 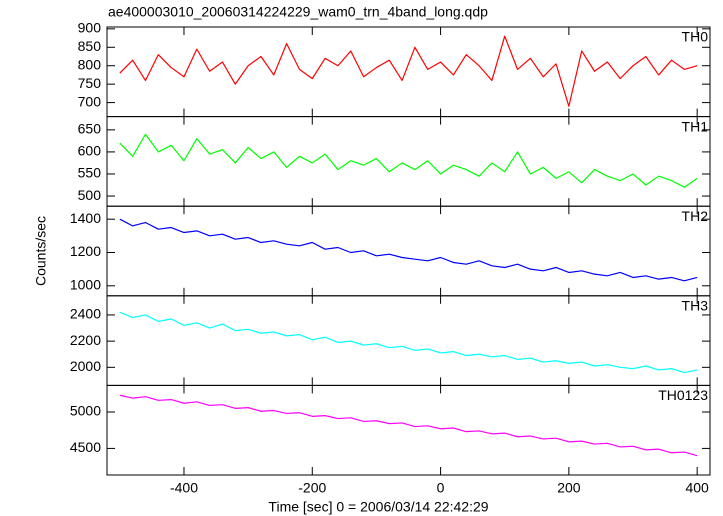 What do you see at coordinates (695, 37) in the screenshot?
I see `series-label: TH0` at bounding box center [695, 37].